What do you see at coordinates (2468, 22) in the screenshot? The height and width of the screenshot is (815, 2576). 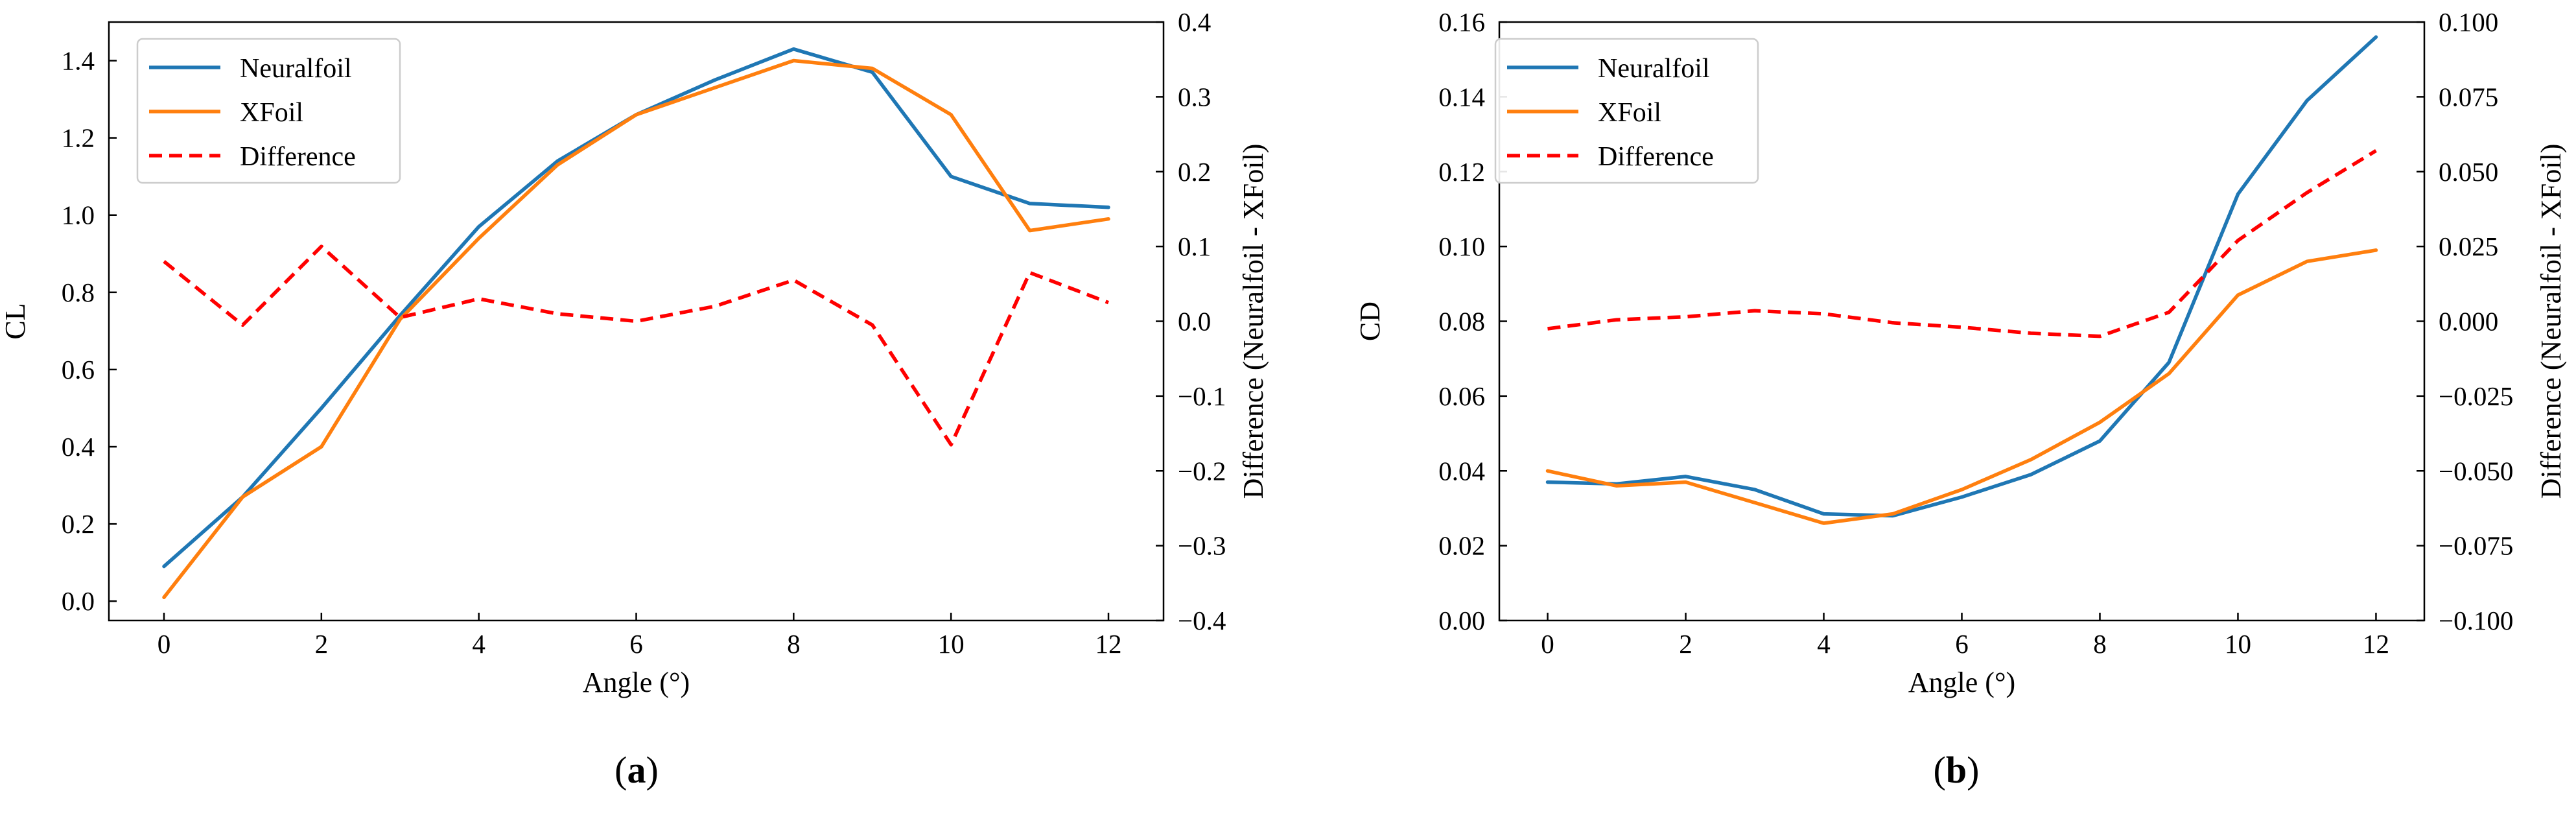 I see `y2-tick-label: 0.100` at bounding box center [2468, 22].